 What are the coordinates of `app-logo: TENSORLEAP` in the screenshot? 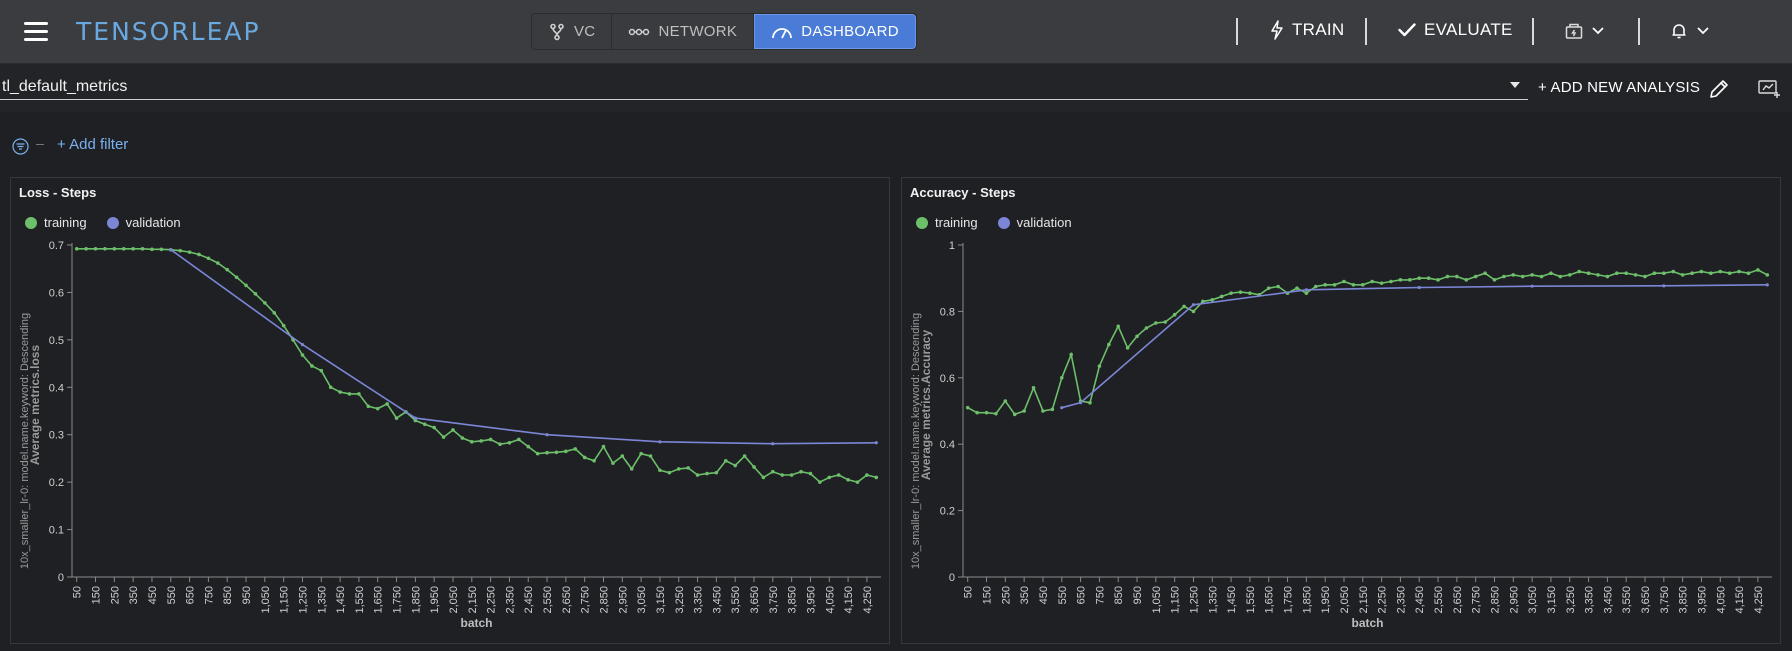 It's located at (168, 31).